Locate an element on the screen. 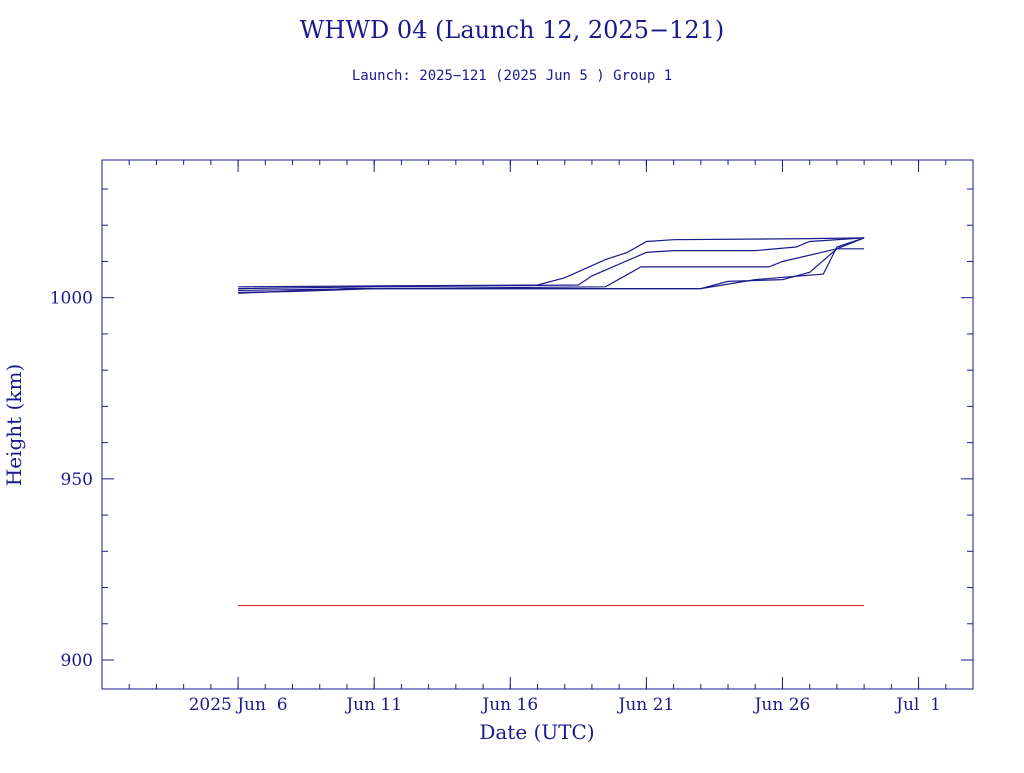  x-tick-label: Jul 1 is located at coordinates (917, 705).